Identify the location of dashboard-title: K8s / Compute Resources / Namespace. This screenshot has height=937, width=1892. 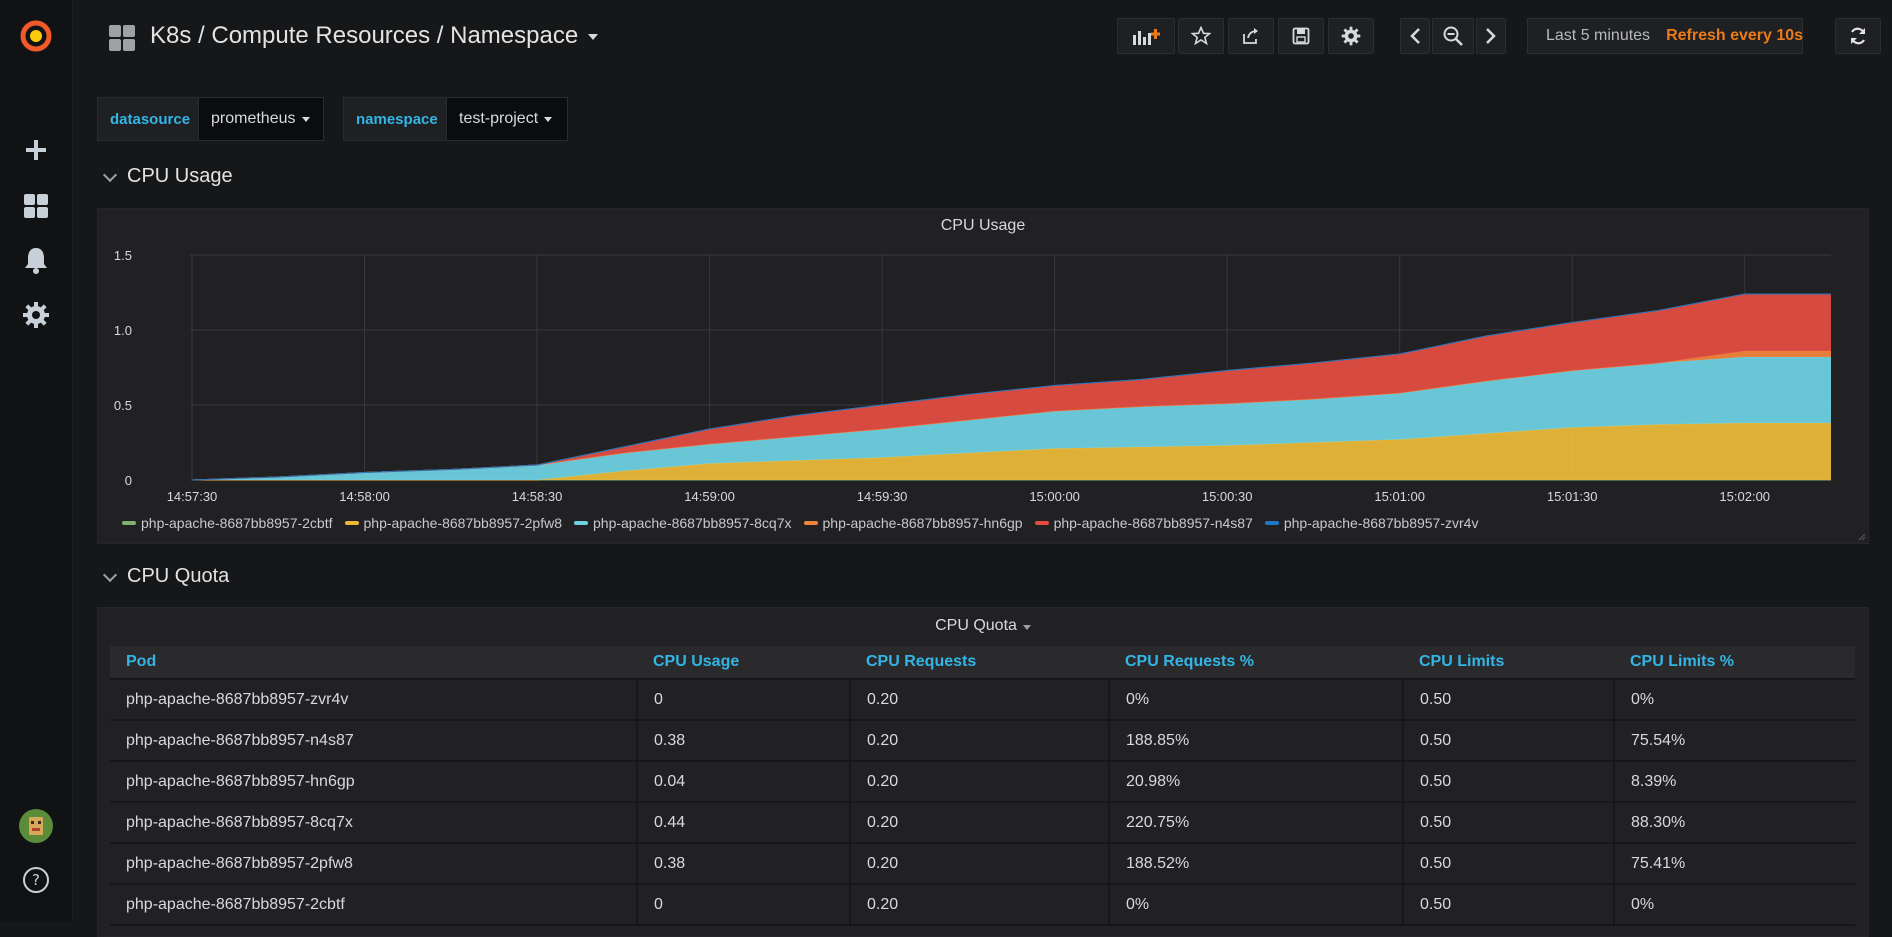
(374, 36).